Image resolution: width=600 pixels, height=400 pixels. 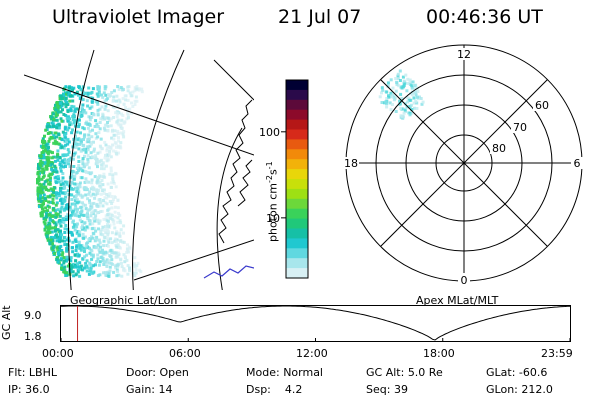 I want to click on auroral-emission-pixels, so click(x=90, y=181).